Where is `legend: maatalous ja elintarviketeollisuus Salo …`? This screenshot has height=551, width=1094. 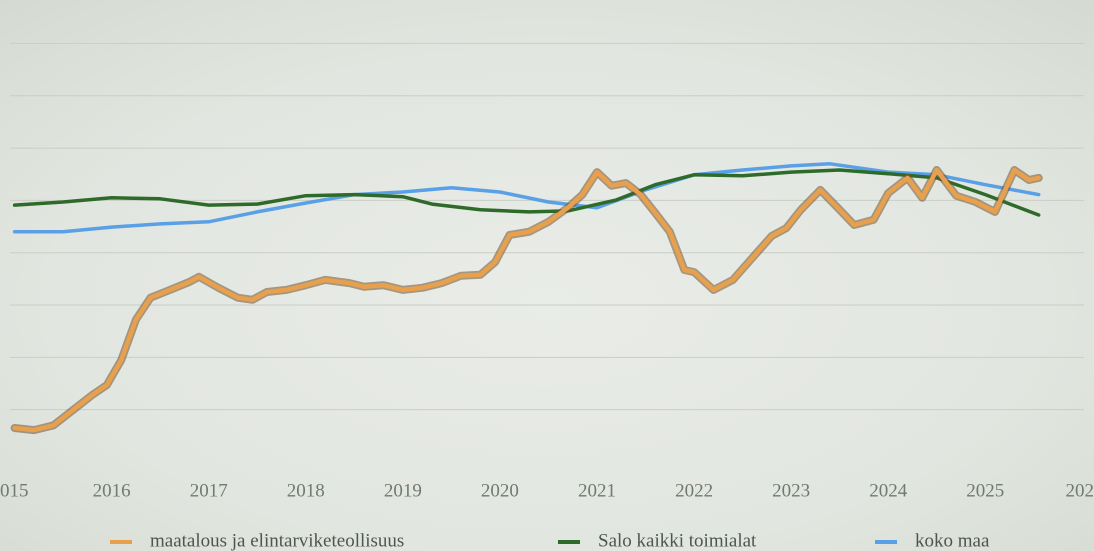 legend: maatalous ja elintarviketeollisuus Salo … is located at coordinates (550, 540).